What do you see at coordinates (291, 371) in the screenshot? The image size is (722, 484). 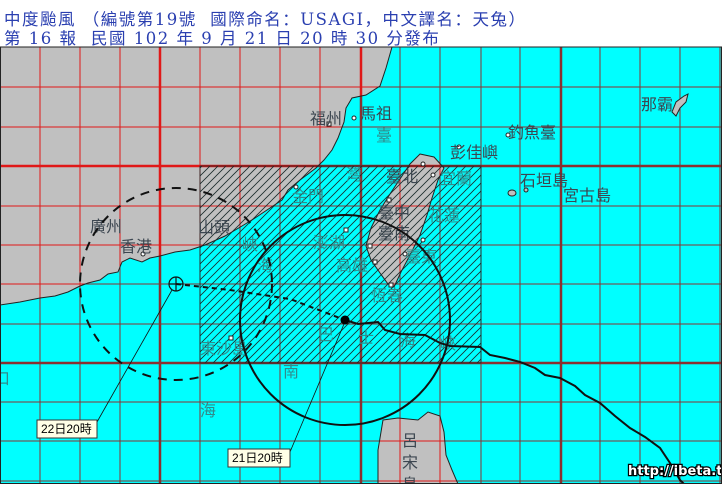 I see `place-label: 南` at bounding box center [291, 371].